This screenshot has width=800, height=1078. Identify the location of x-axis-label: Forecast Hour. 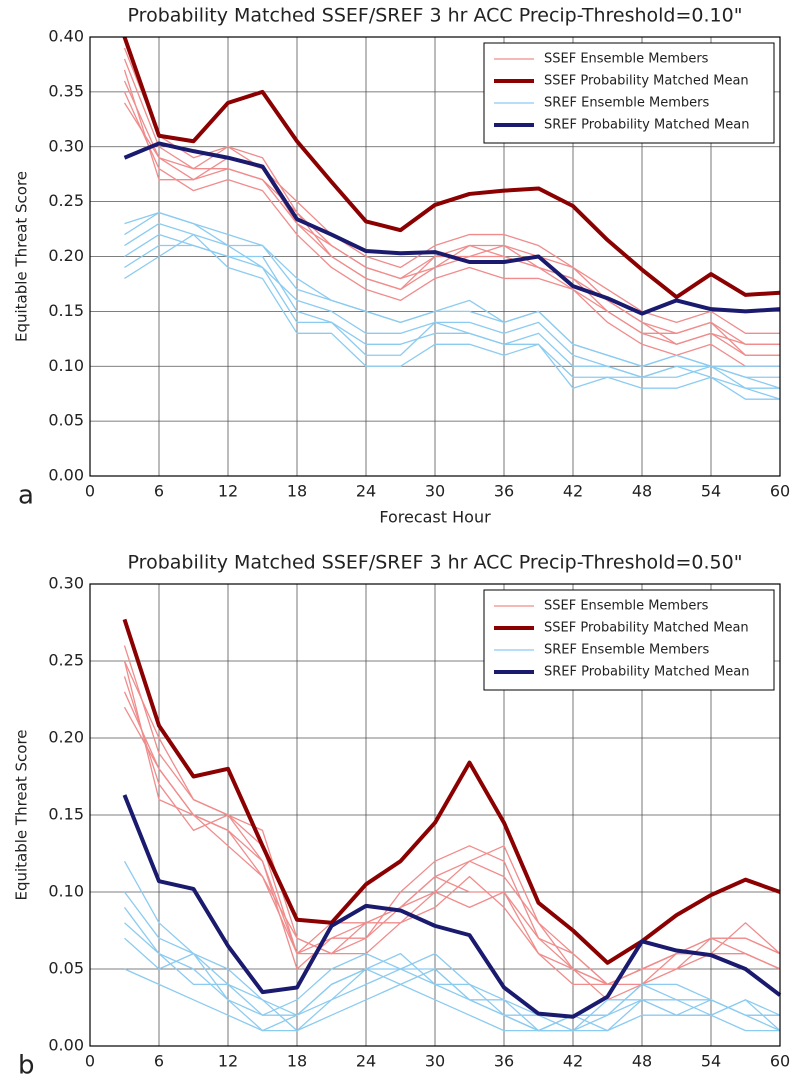
(435, 517).